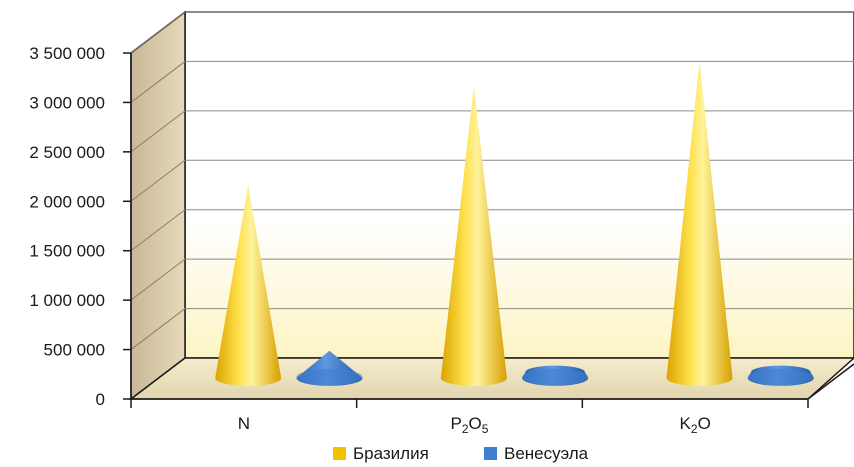 This screenshot has width=854, height=467. I want to click on x-tick-label: P2​O5​, so click(470, 425).